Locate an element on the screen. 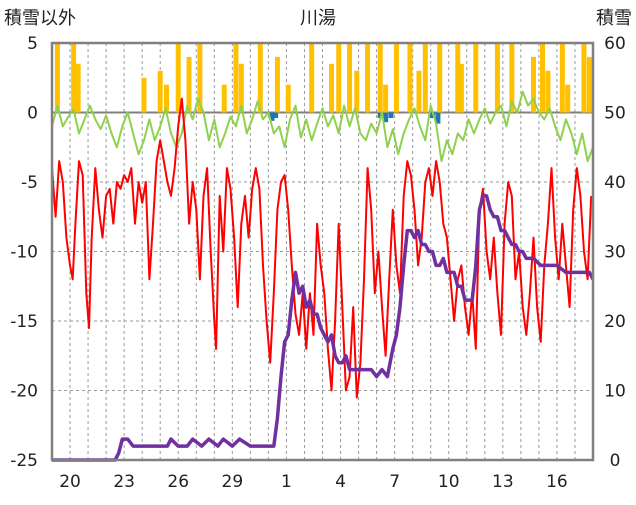 This screenshot has height=505, width=636. x-tick-label: 13 is located at coordinates (503, 482).